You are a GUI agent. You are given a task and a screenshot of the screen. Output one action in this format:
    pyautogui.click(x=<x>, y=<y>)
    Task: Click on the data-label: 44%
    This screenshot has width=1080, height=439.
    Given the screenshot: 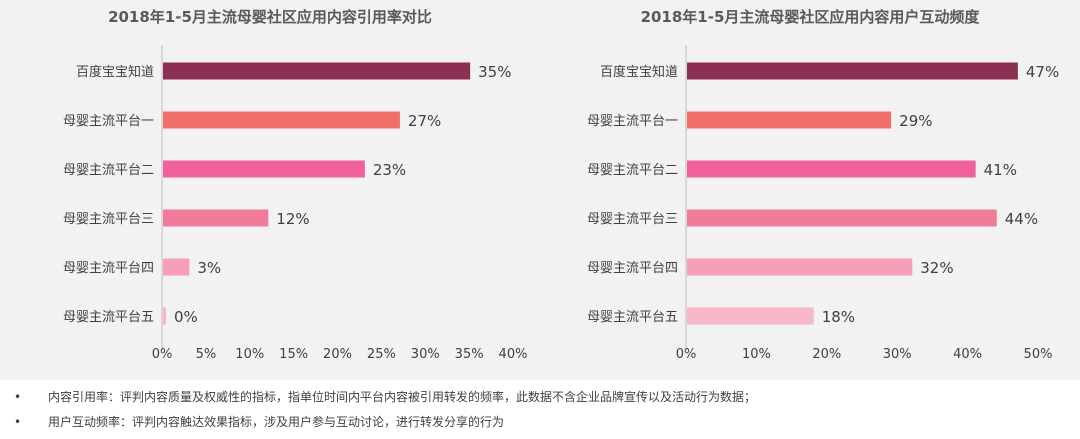 What is the action you would take?
    pyautogui.click(x=1021, y=219)
    